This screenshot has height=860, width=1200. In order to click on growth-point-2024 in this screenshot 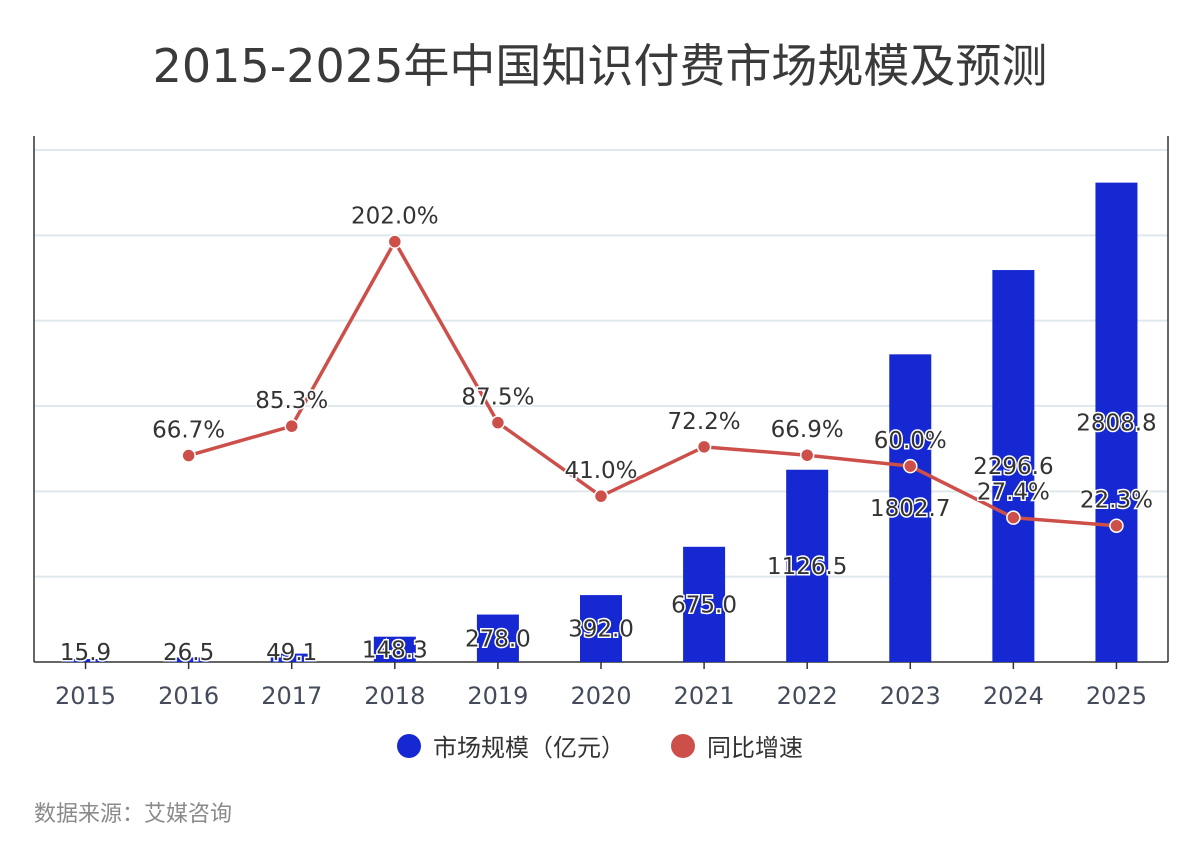, I will do `click(1013, 517)`.